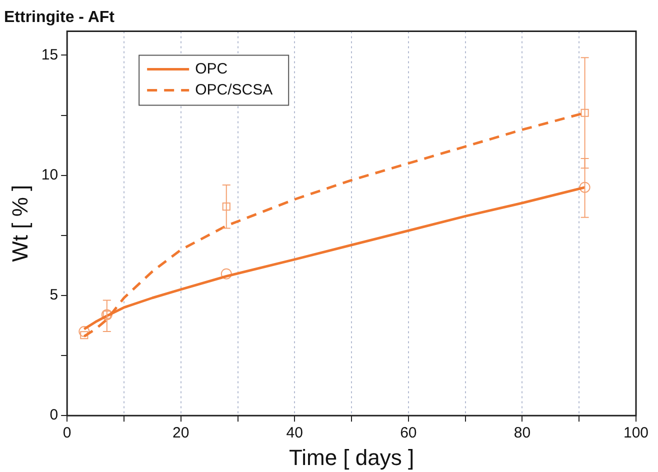 The height and width of the screenshot is (472, 658). What do you see at coordinates (211, 69) in the screenshot?
I see `legend-label: OPC` at bounding box center [211, 69].